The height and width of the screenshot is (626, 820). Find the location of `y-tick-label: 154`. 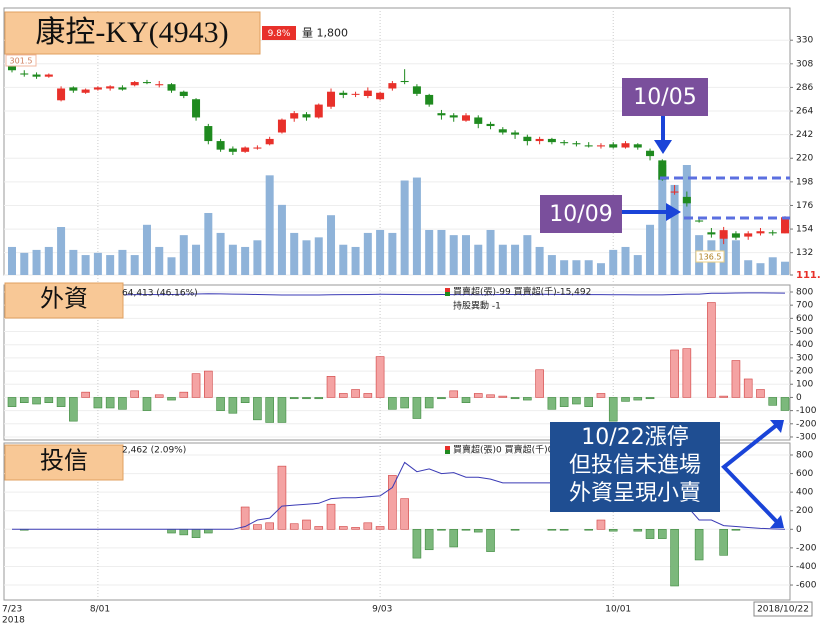

y-tick-label: 154 is located at coordinates (804, 230).